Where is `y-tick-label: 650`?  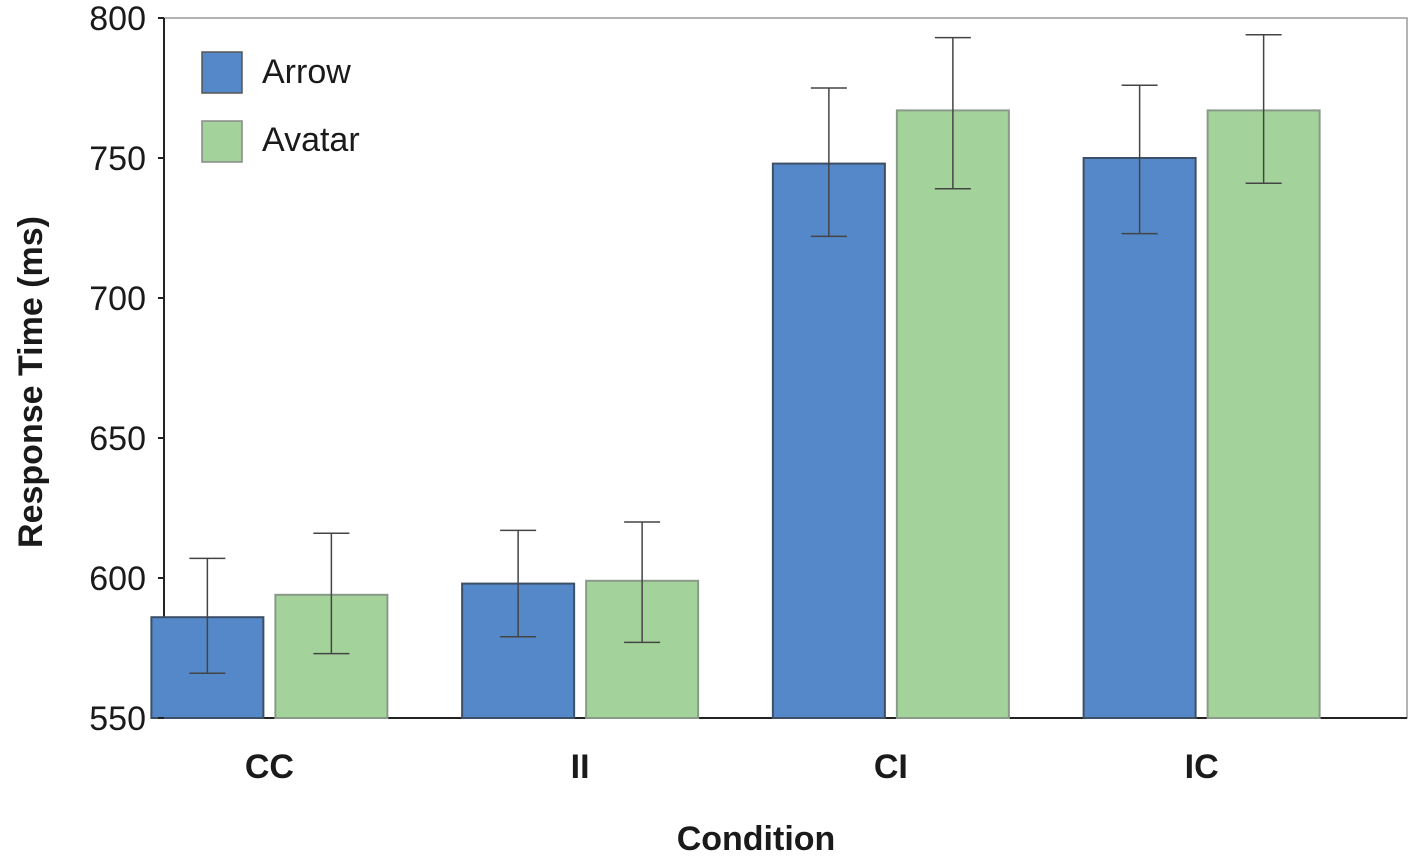 y-tick-label: 650 is located at coordinates (117, 439).